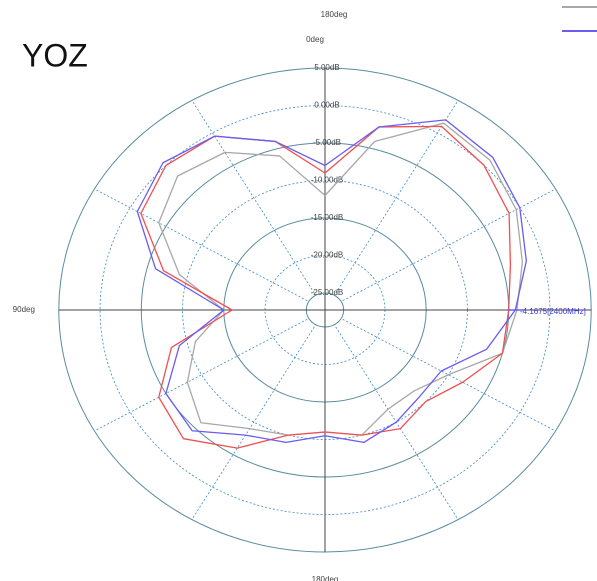  I want to click on r-tick-label: 5.00dB, so click(326, 67).